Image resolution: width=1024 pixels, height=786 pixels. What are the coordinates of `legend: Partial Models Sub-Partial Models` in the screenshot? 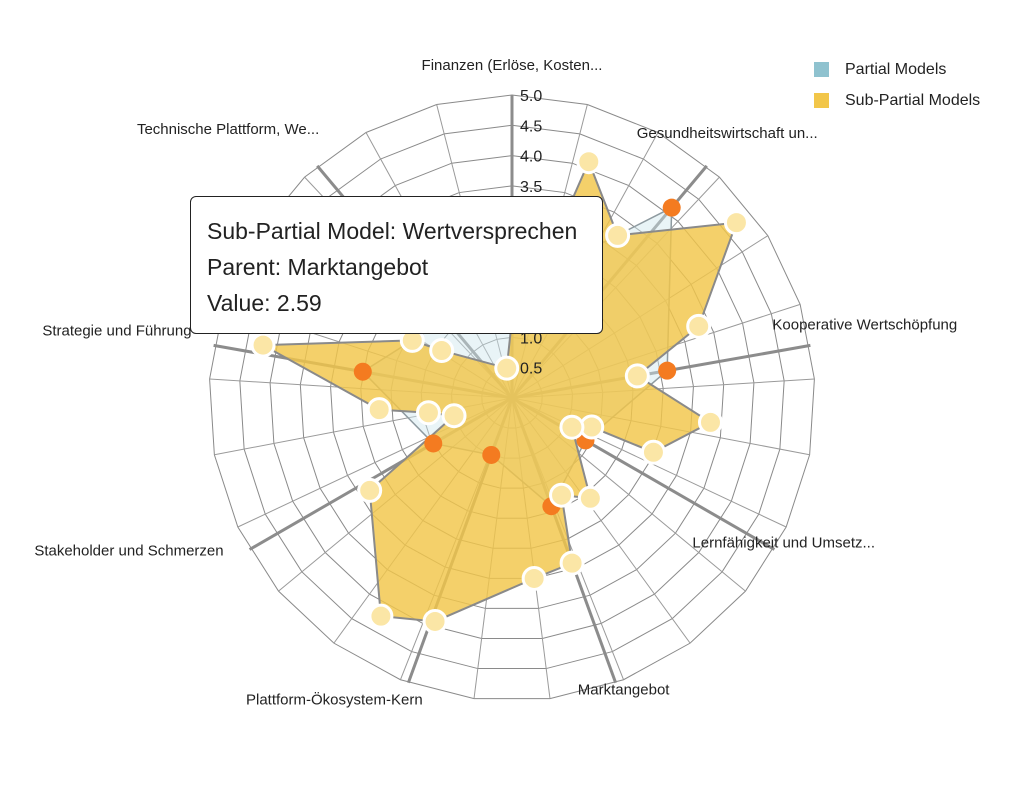 It's located at (897, 85).